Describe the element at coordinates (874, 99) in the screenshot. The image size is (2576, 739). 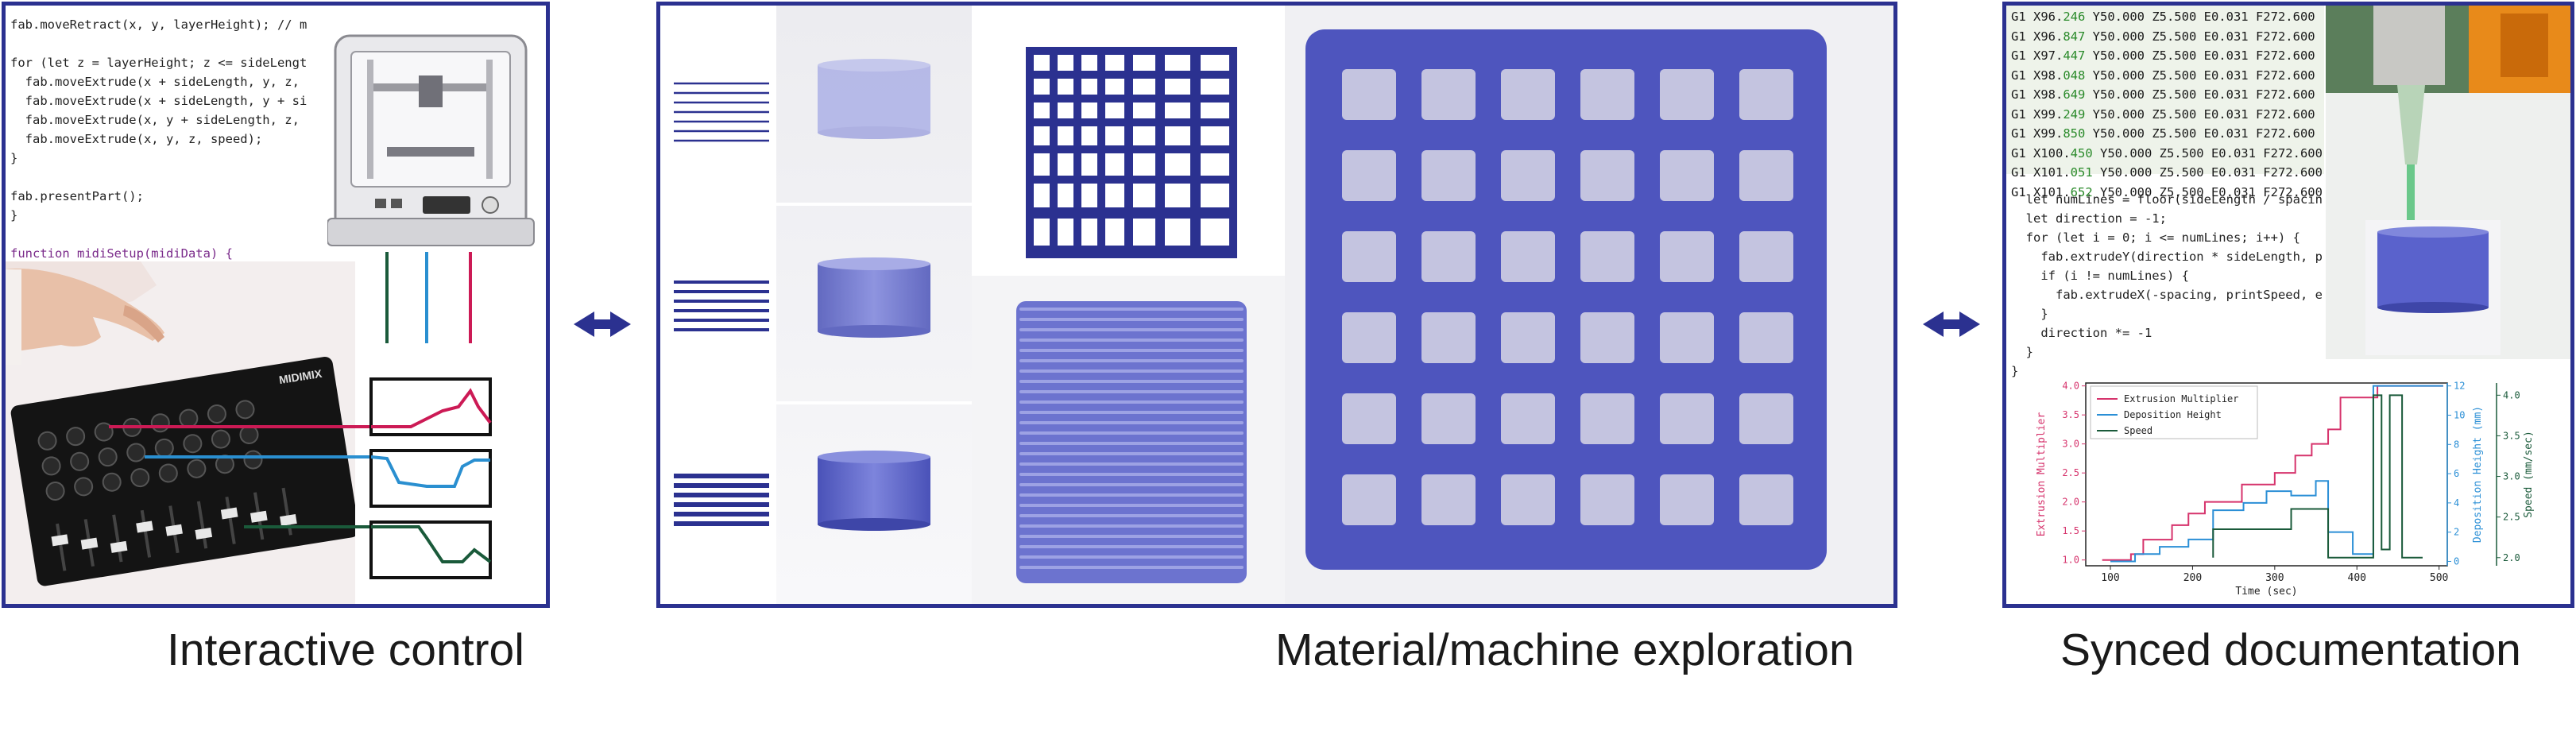
I see `cylinder-sparse` at that location.